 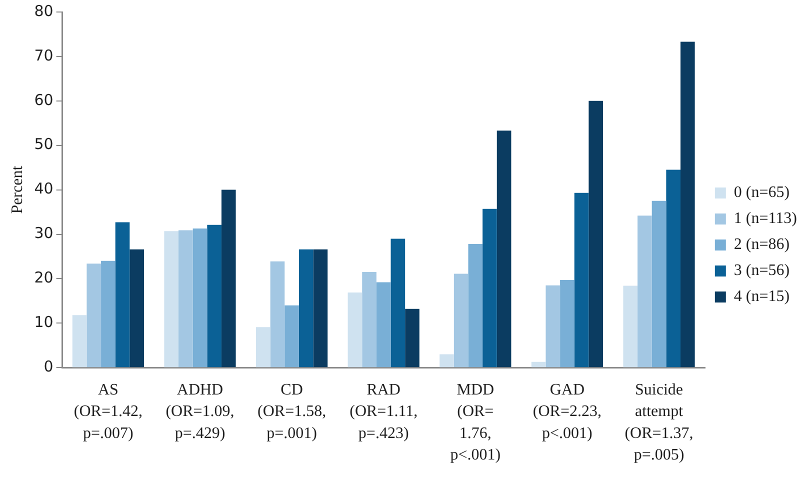 What do you see at coordinates (292, 412) in the screenshot?
I see `x-tick-label: CD (OR=1.58, p=.001)` at bounding box center [292, 412].